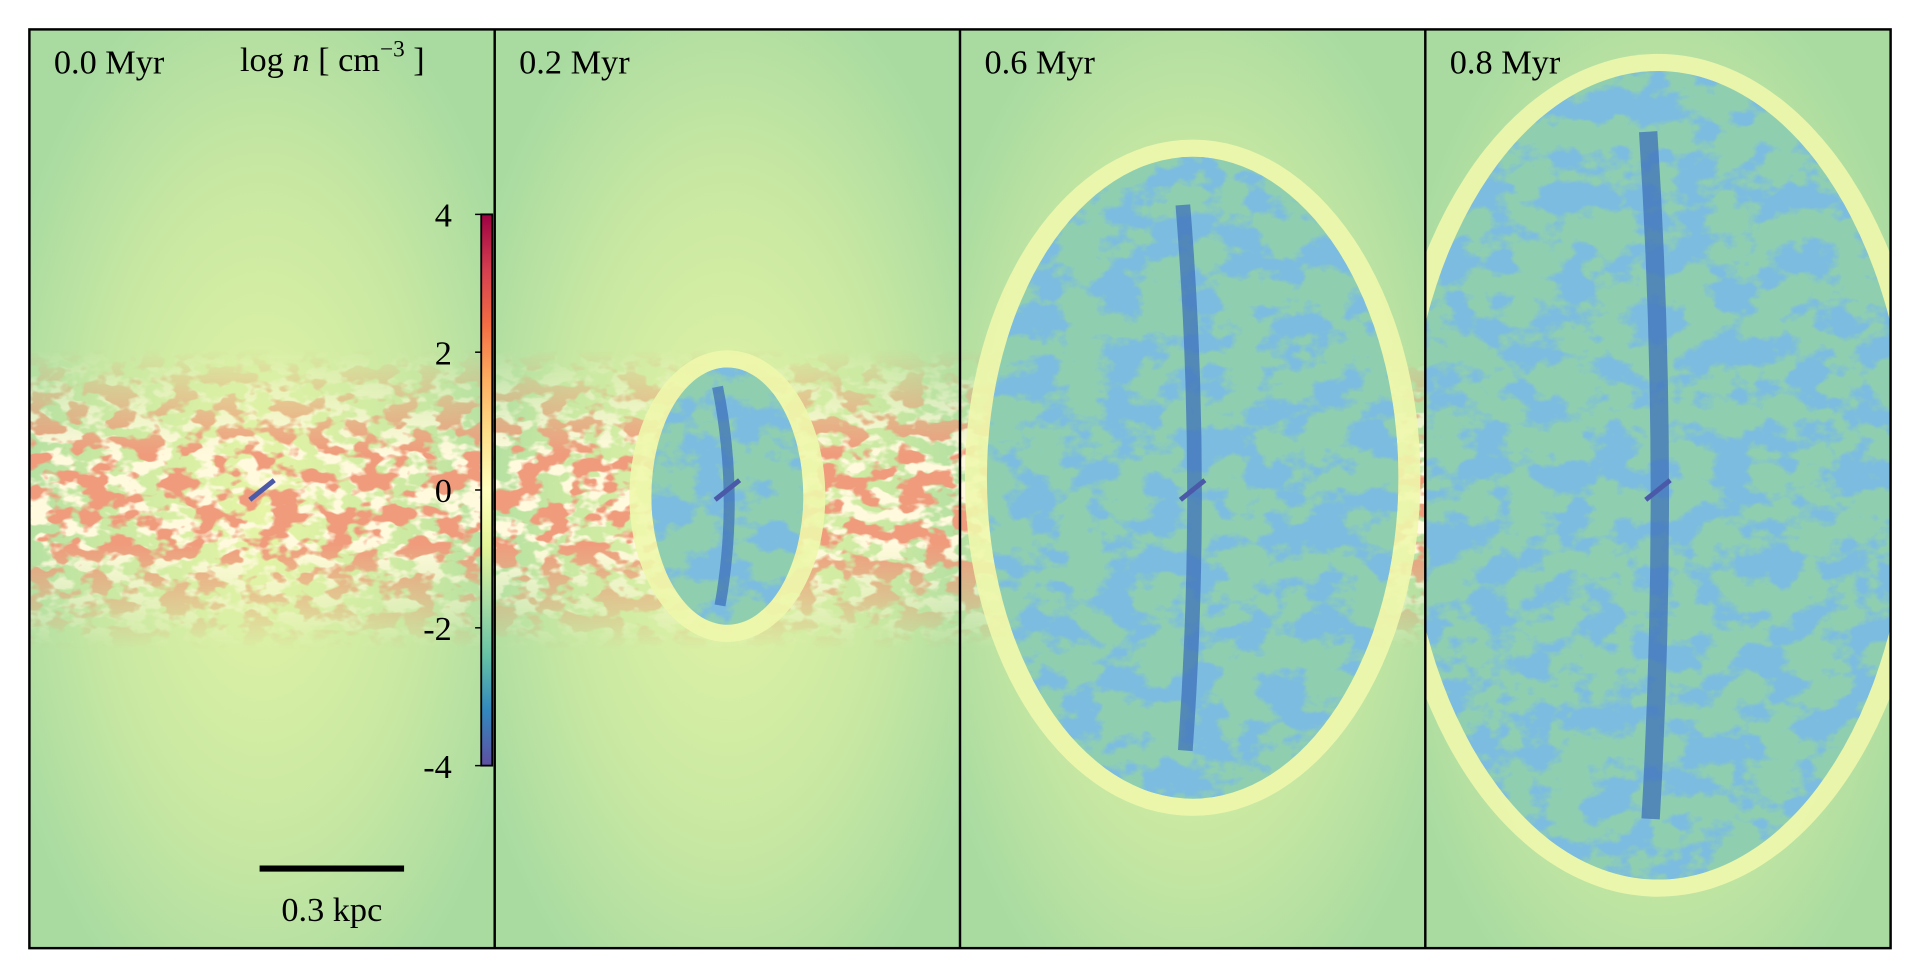 Image resolution: width=1920 pixels, height=980 pixels. Describe the element at coordinates (437, 629) in the screenshot. I see `colorbar-tick-label: -2` at that location.